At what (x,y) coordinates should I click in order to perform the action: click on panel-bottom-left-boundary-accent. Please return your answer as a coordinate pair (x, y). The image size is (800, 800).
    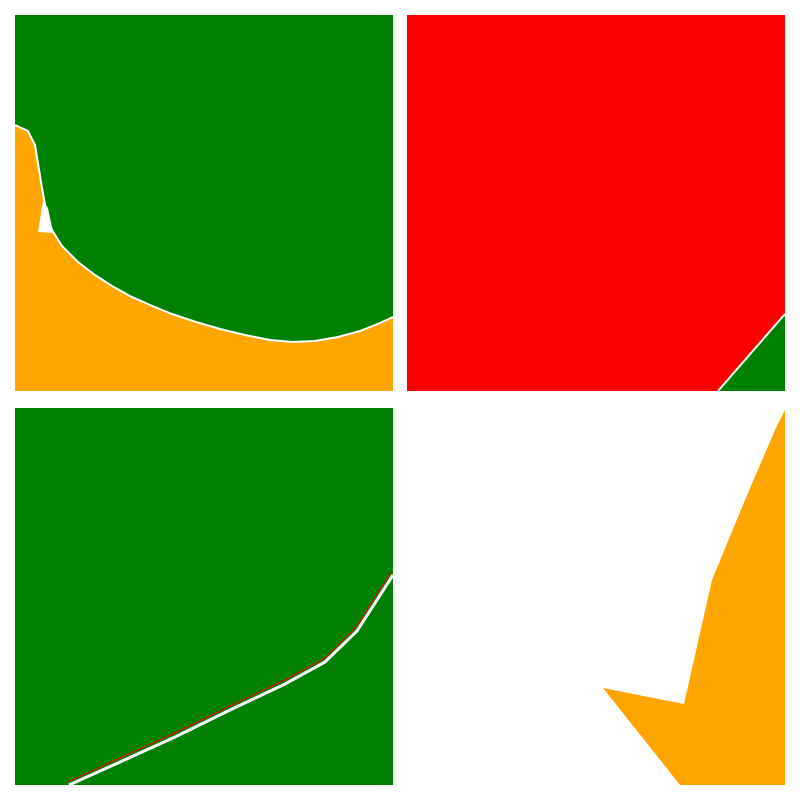
    Looking at the image, I should click on (230, 676).